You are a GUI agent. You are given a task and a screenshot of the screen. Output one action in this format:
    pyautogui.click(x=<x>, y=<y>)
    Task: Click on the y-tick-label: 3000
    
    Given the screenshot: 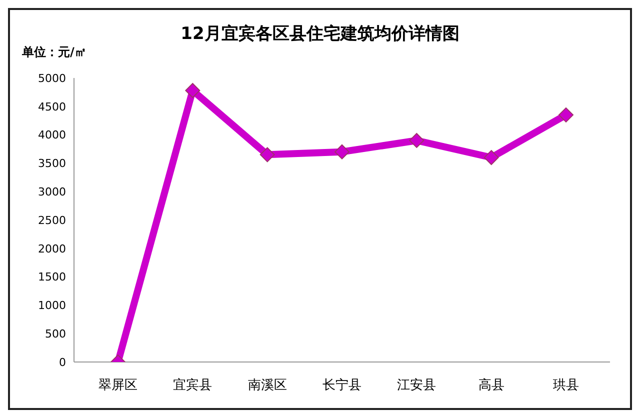 What is the action you would take?
    pyautogui.click(x=52, y=192)
    